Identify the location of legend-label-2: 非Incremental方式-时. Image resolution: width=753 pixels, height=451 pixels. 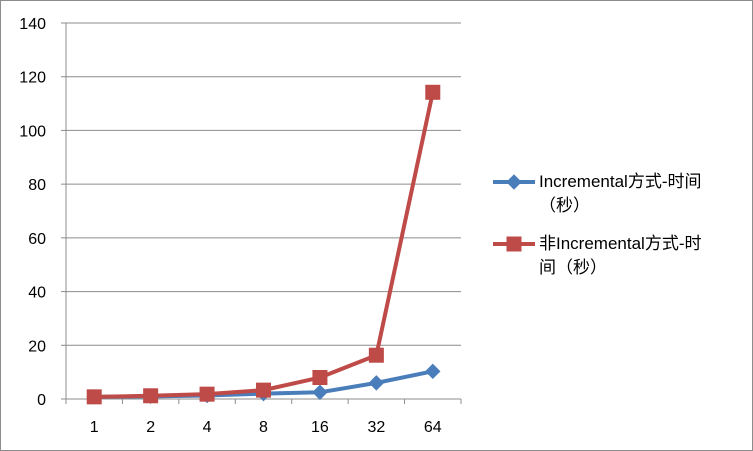
(620, 243).